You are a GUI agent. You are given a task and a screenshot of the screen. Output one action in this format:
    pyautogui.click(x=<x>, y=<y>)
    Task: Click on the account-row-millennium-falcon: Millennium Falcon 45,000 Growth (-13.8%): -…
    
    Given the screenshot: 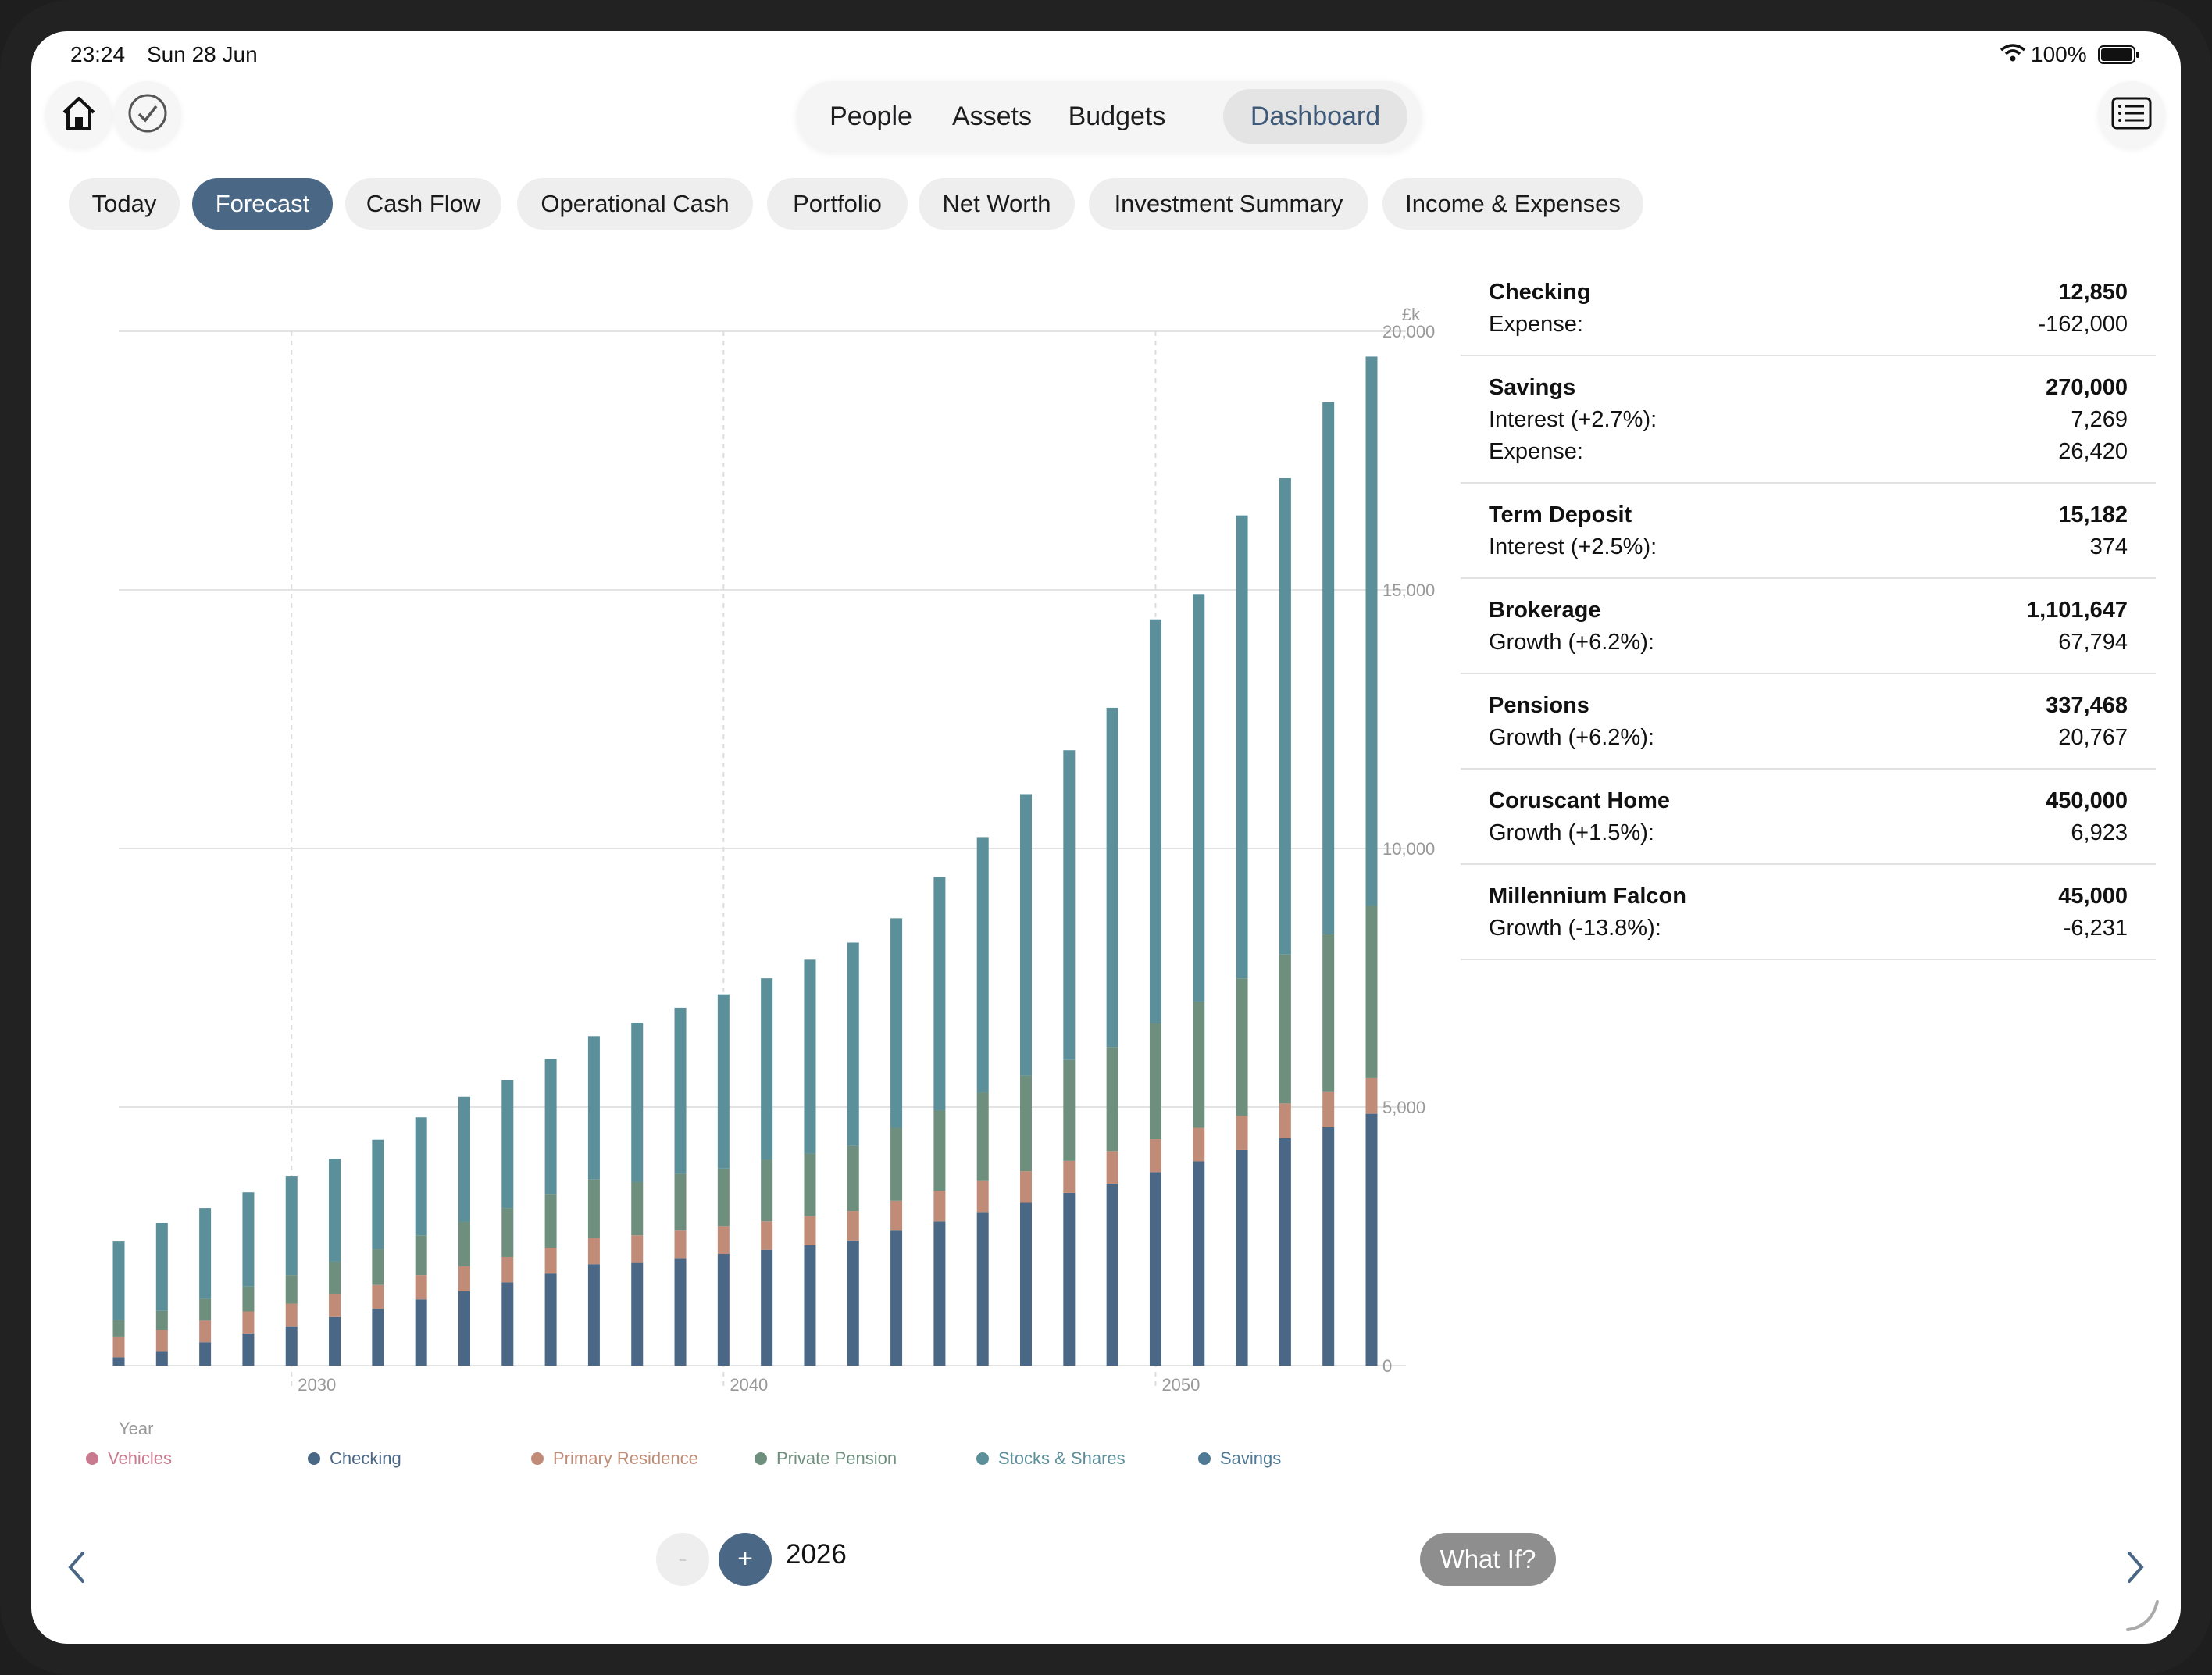 What is the action you would take?
    pyautogui.click(x=1808, y=912)
    